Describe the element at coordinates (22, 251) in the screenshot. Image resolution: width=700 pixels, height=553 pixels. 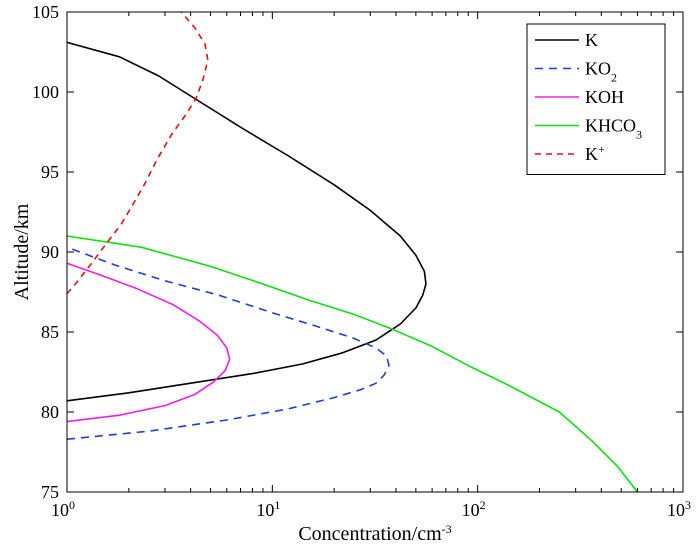
I see `y-axis-label: Altitude/km` at that location.